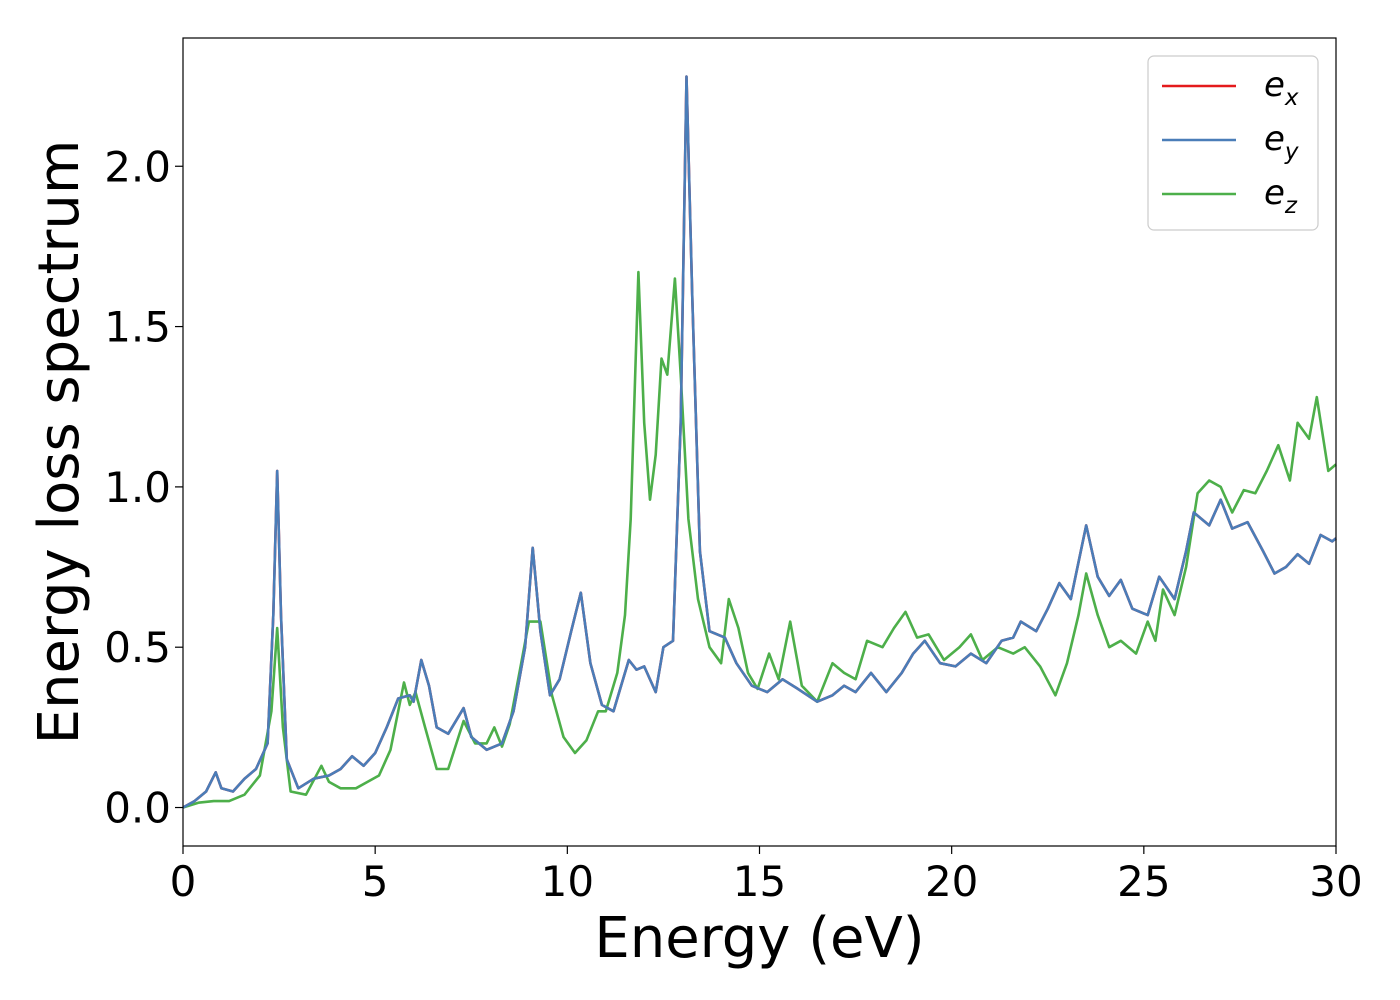 The width and height of the screenshot is (1400, 1000). Describe the element at coordinates (567, 881) in the screenshot. I see `x-tick-label: 10` at that location.